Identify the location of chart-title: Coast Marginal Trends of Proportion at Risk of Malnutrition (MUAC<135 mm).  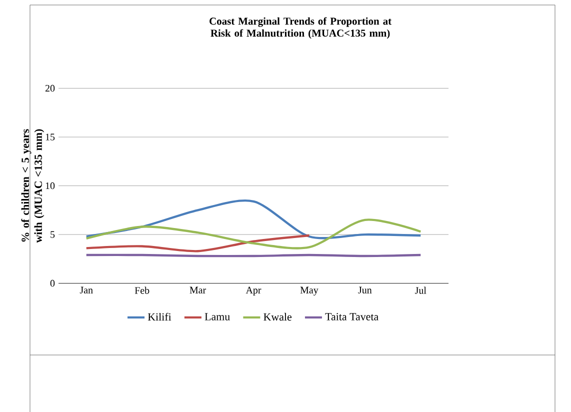
(301, 28).